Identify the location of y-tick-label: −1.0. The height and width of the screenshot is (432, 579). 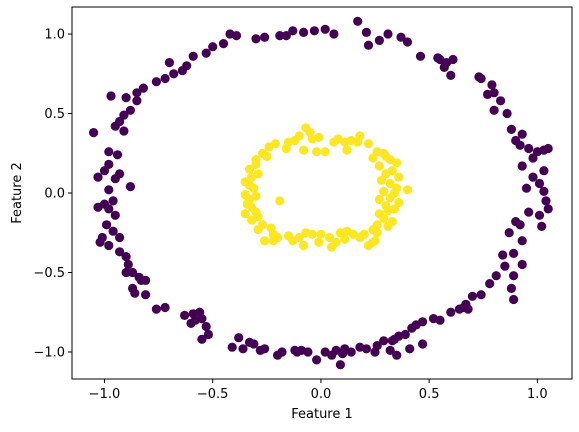
(49, 352).